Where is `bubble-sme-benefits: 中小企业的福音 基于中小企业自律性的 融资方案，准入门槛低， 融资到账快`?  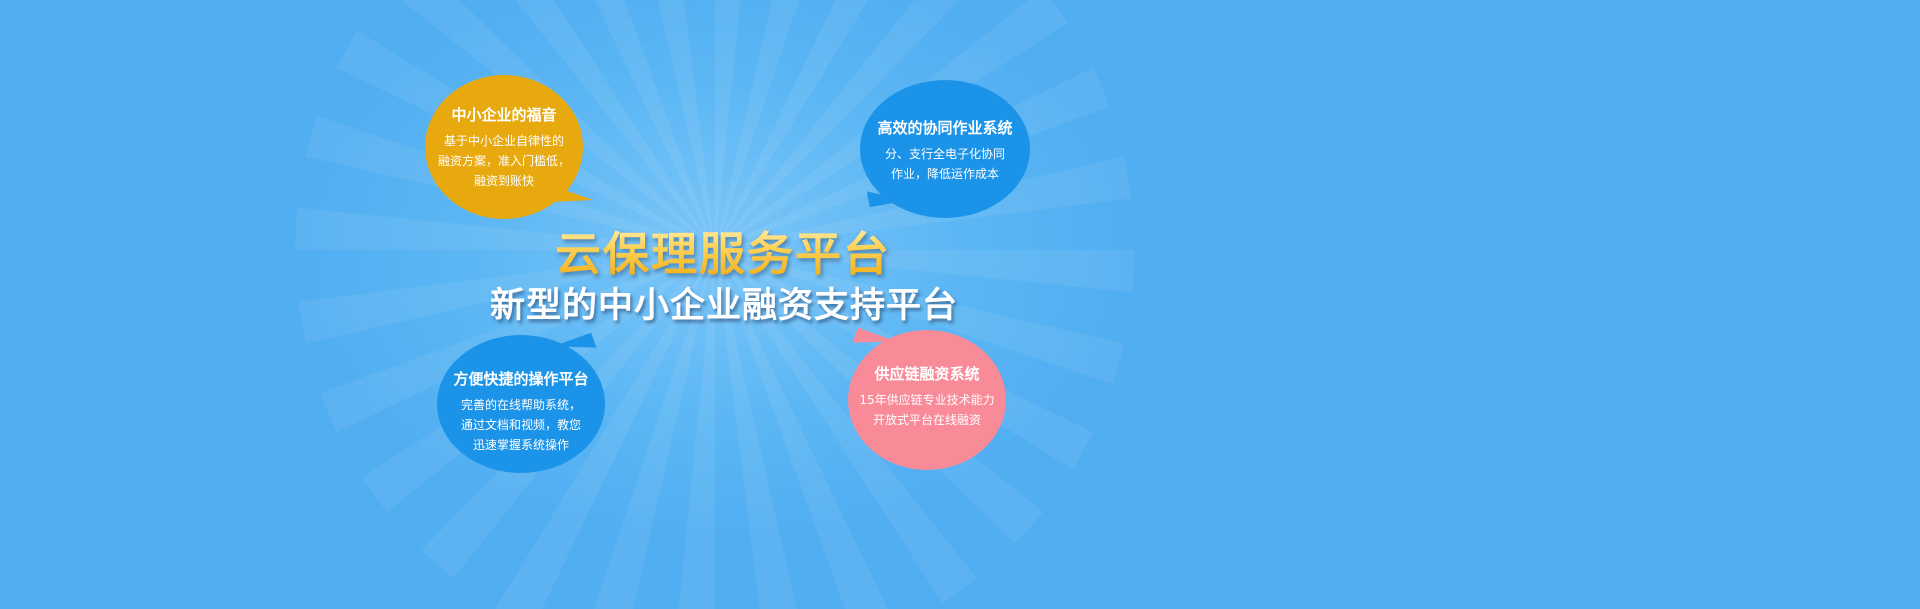
bubble-sme-benefits: 中小企业的福音 基于中小企业自律性的 融资方案，准入门槛低， 融资到账快 is located at coordinates (509, 147).